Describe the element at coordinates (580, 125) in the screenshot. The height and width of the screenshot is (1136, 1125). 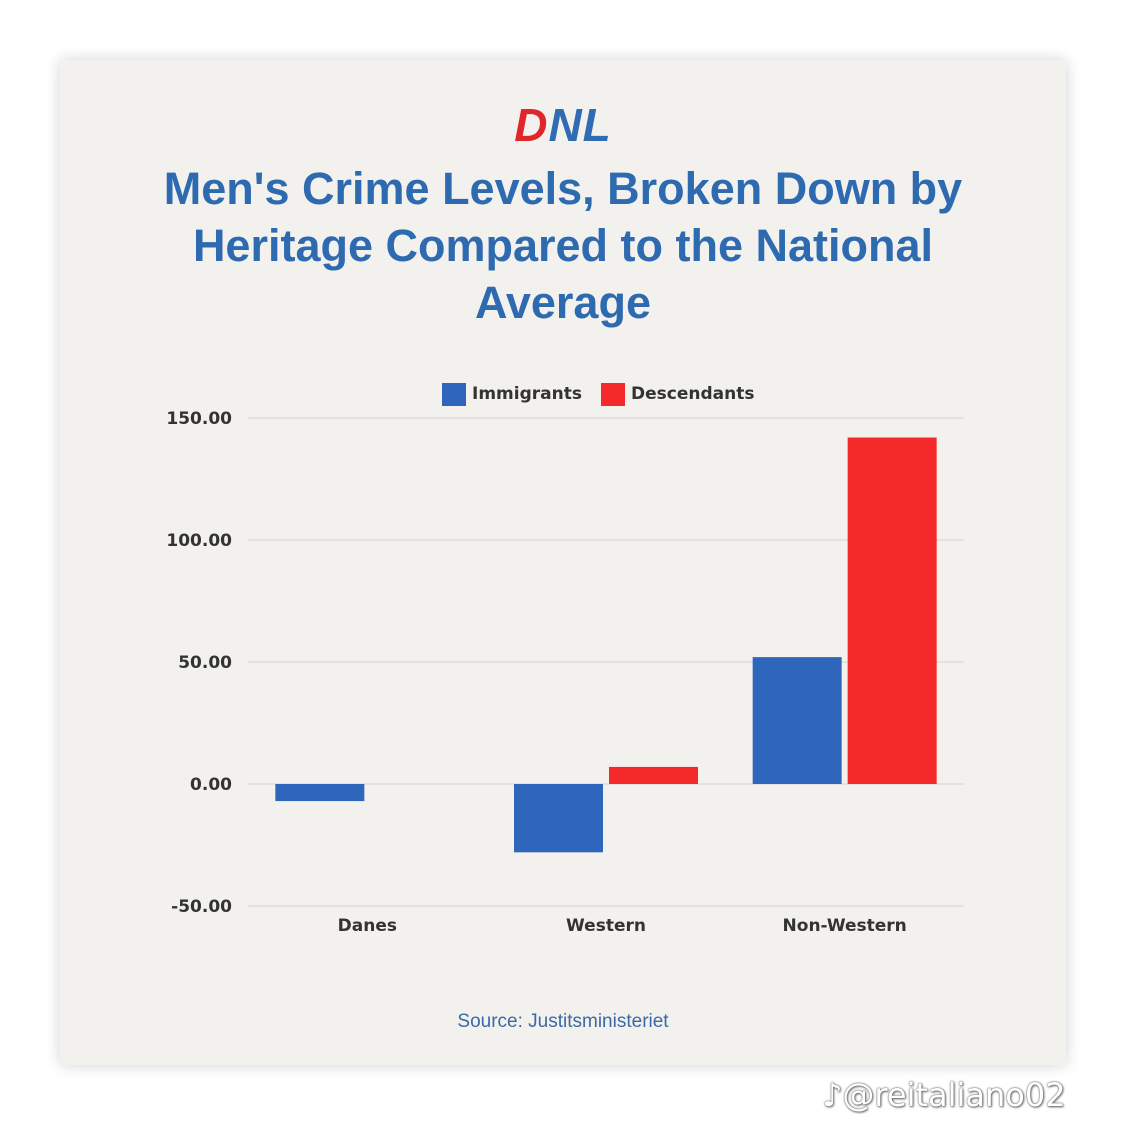
I see `logo-letters-nl: NL` at that location.